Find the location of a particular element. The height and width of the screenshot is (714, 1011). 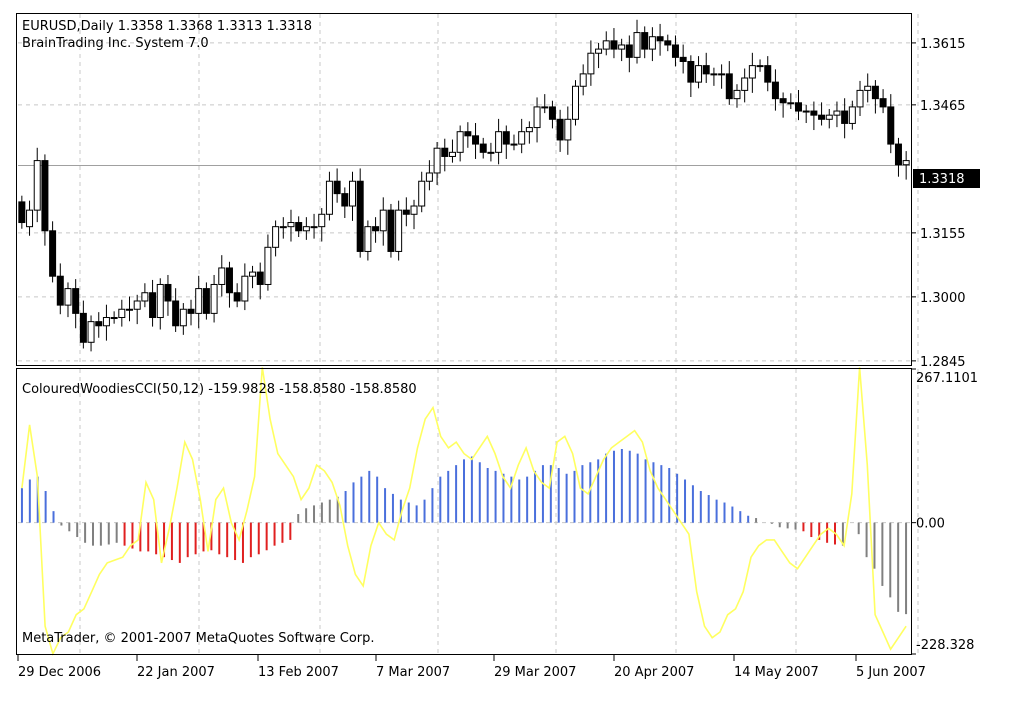

price-chart-subtitle: BrainTrading Inc. System 7.0 is located at coordinates (115, 43).